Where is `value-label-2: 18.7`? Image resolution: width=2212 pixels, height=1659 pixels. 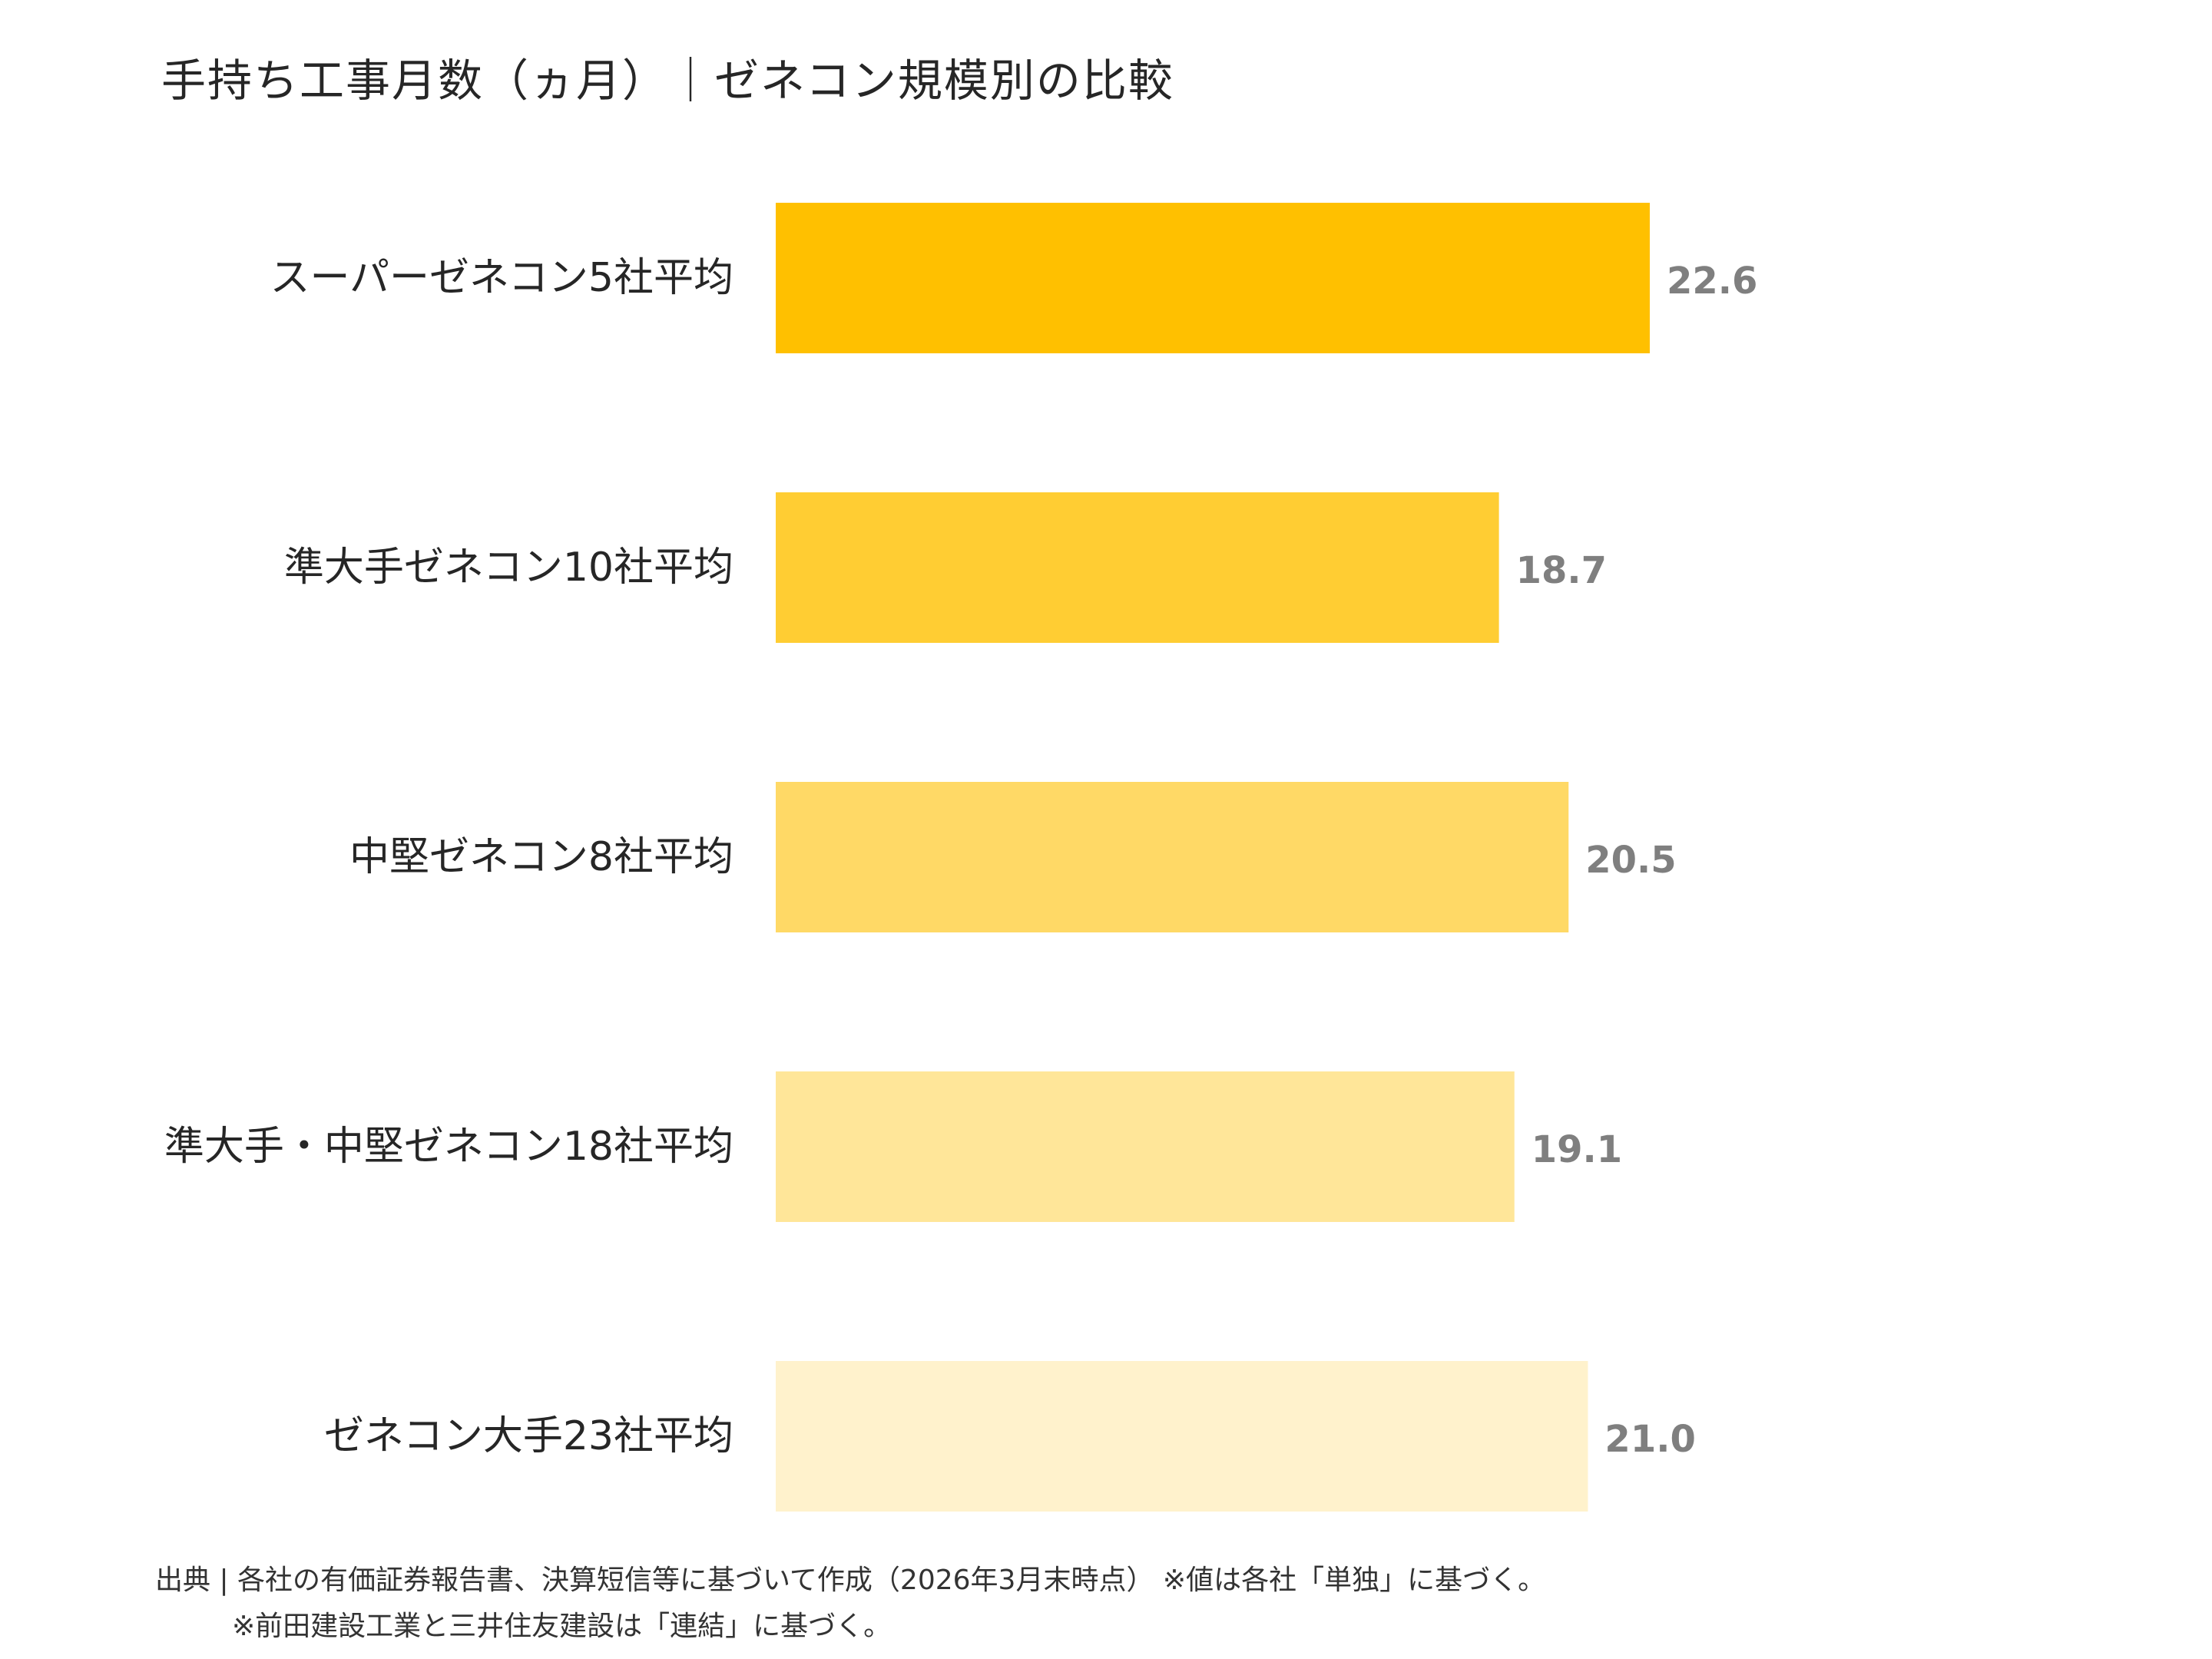
value-label-2: 18.7 is located at coordinates (1562, 571).